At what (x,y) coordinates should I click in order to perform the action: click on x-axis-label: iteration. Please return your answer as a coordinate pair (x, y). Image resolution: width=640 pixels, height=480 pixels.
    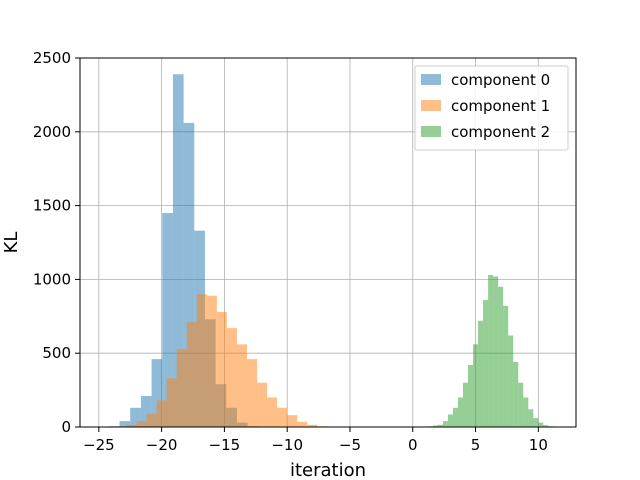
    Looking at the image, I should click on (328, 470).